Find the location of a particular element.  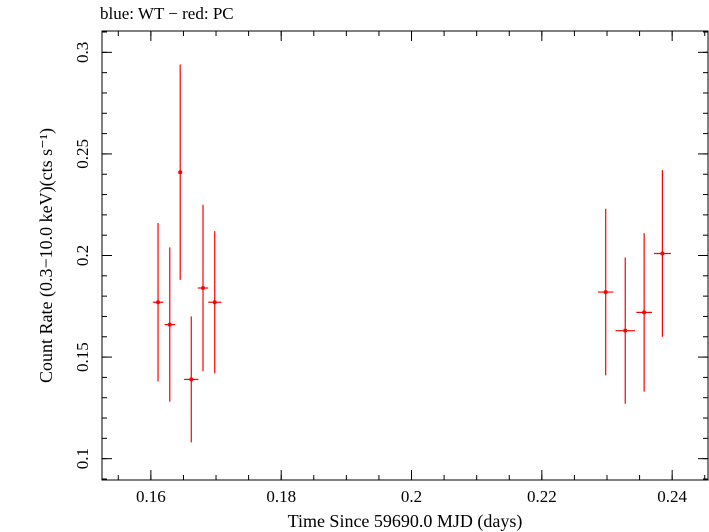

x-tick-label: 0.18 is located at coordinates (281, 496).